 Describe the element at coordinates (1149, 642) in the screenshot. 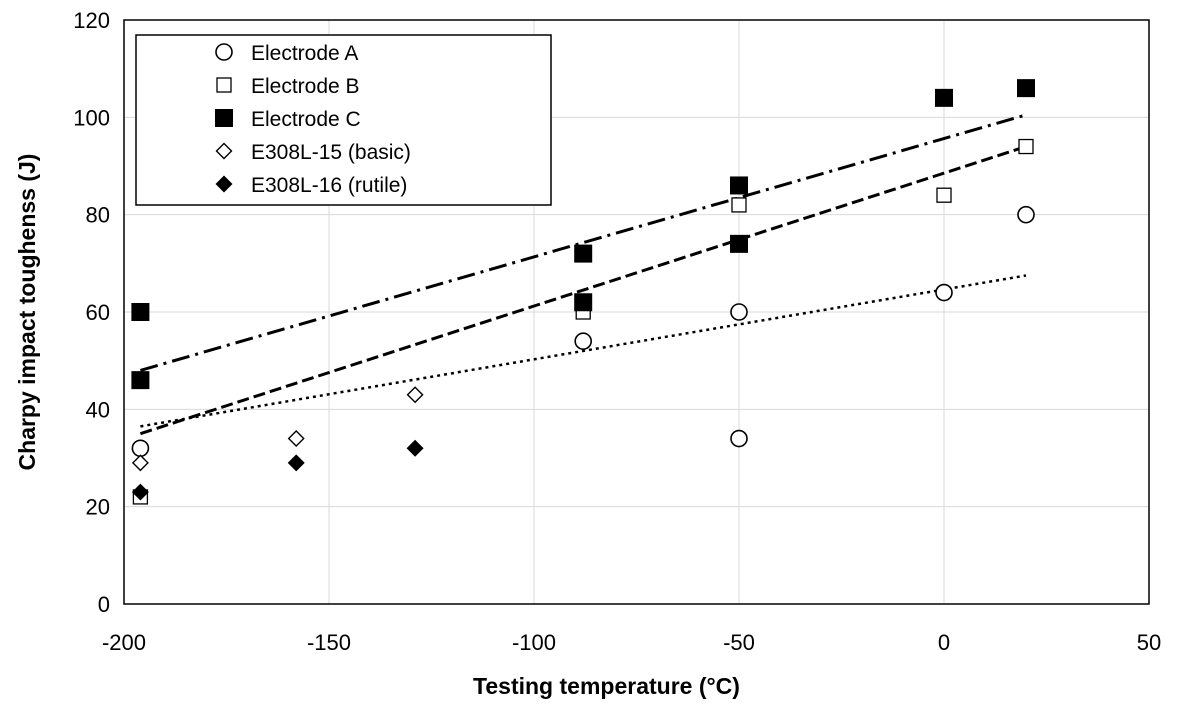

I see `x-tick-label: 50` at that location.